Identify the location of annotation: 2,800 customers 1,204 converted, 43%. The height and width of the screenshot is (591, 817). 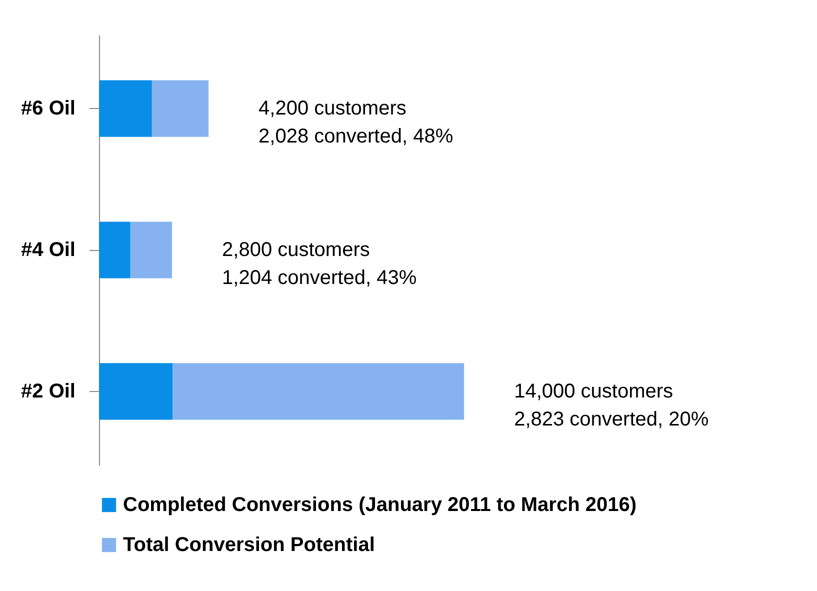
(319, 264).